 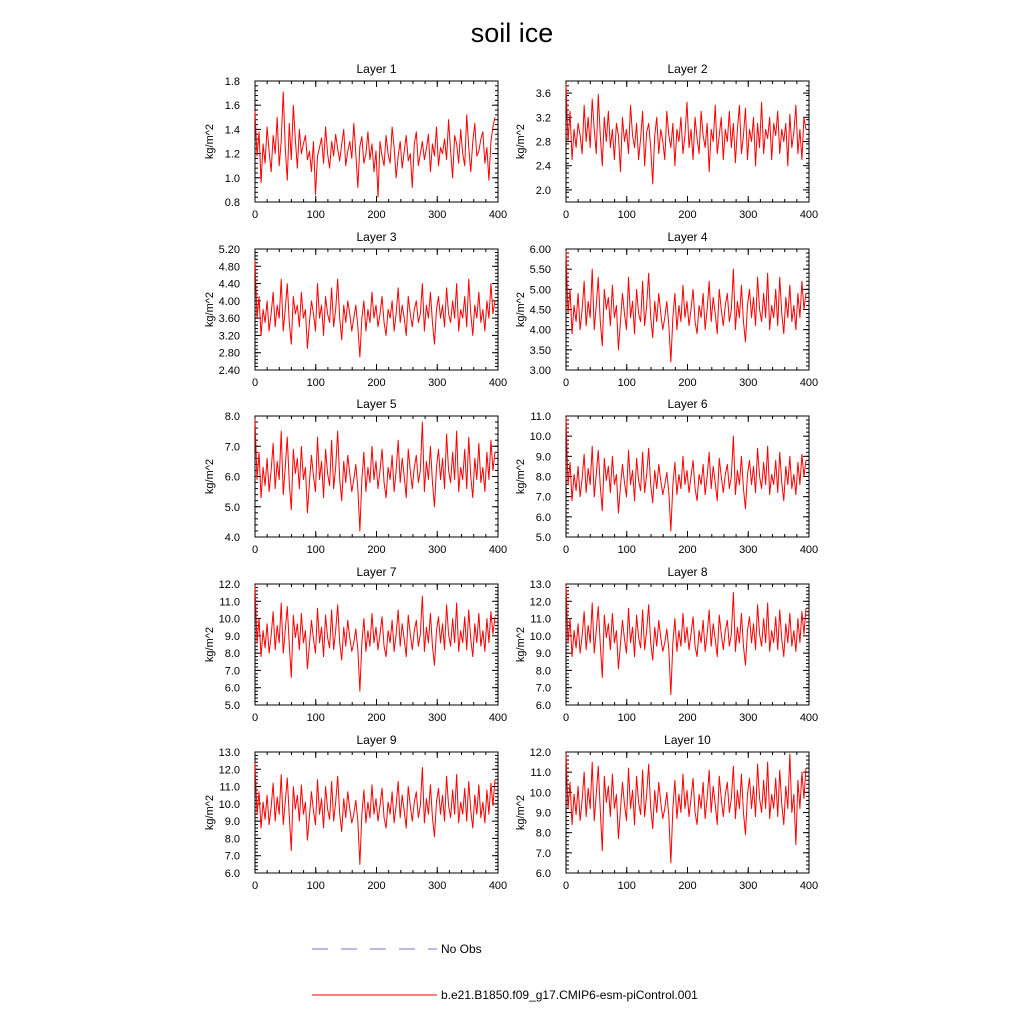 I want to click on y-tick-label: 1.4, so click(x=232, y=130).